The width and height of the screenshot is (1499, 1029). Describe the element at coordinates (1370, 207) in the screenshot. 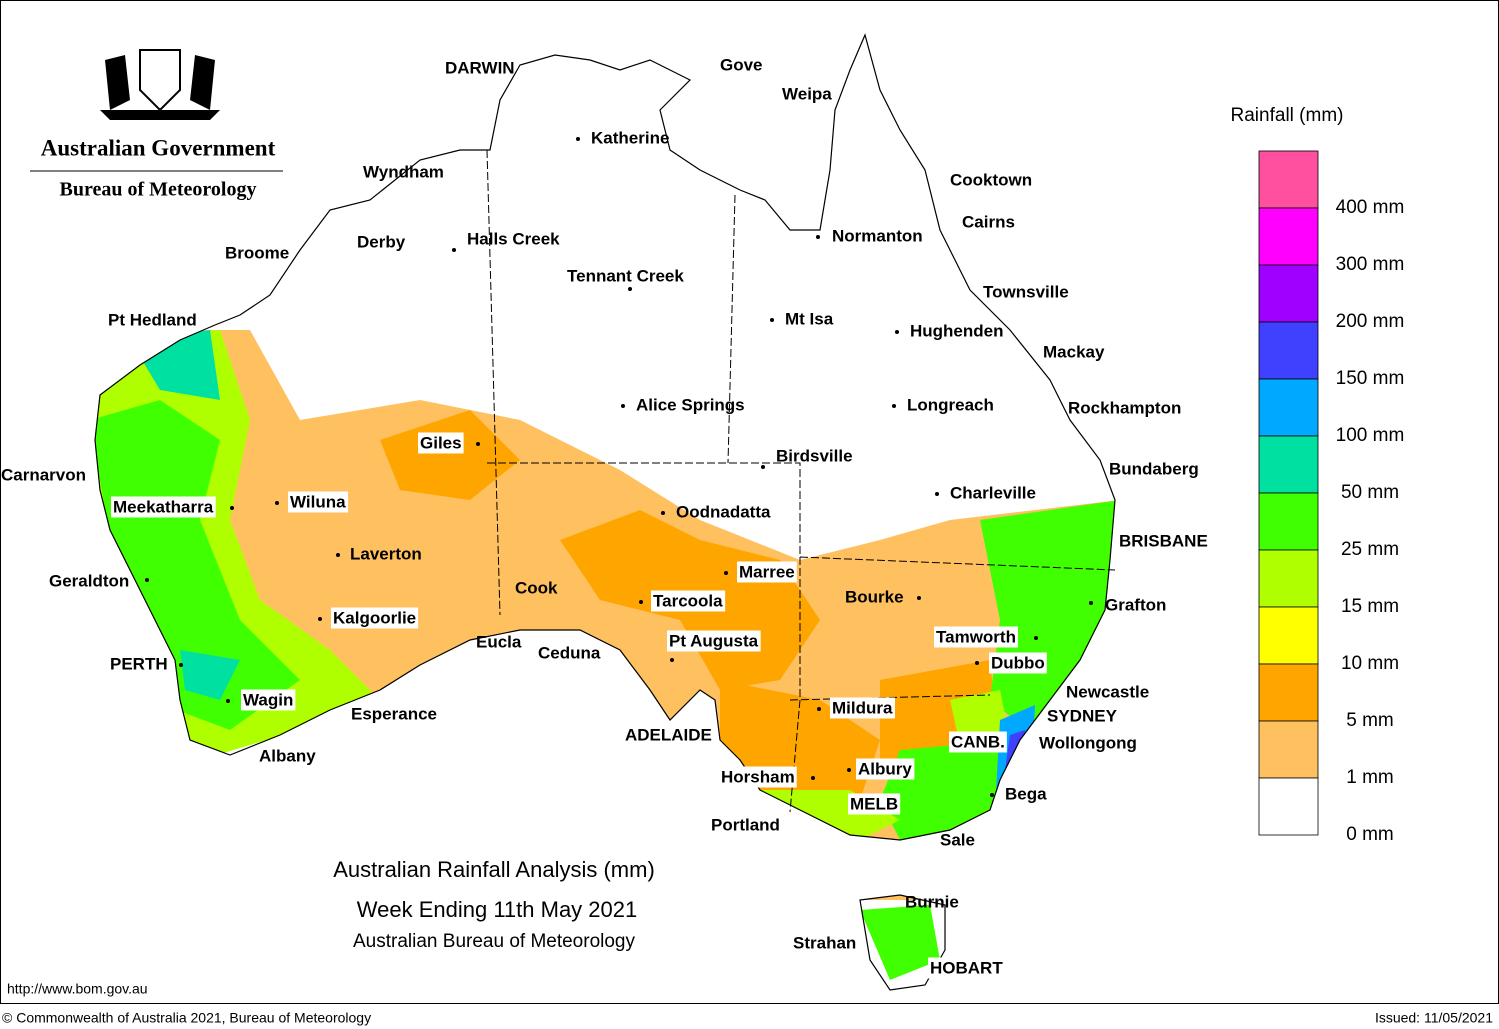

I see `legend-label: 400 mm` at that location.